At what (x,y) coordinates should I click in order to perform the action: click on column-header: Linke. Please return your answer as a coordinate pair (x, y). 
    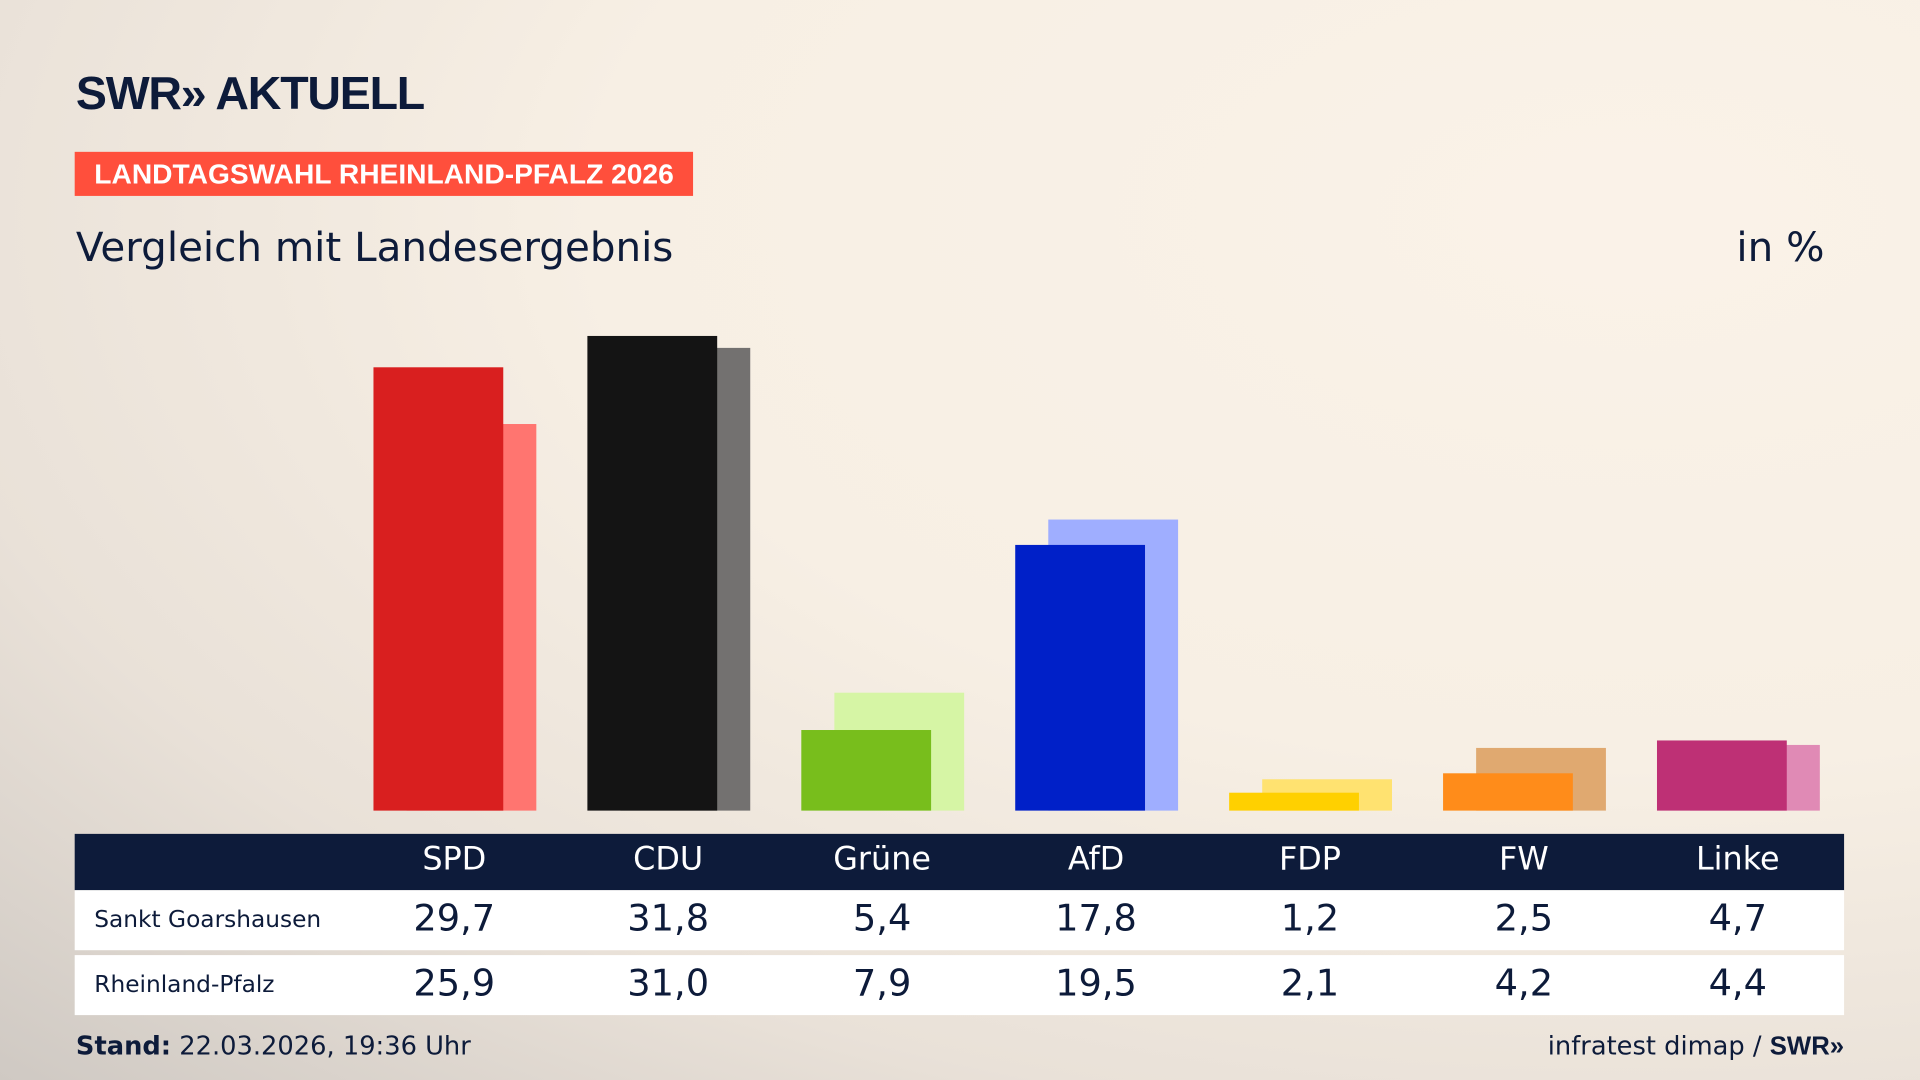
    Looking at the image, I should click on (1737, 859).